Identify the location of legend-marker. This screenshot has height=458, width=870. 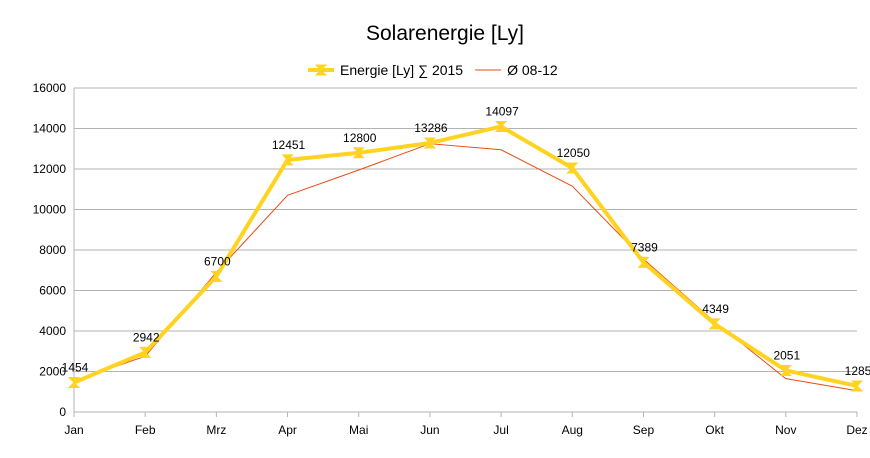
(321, 70).